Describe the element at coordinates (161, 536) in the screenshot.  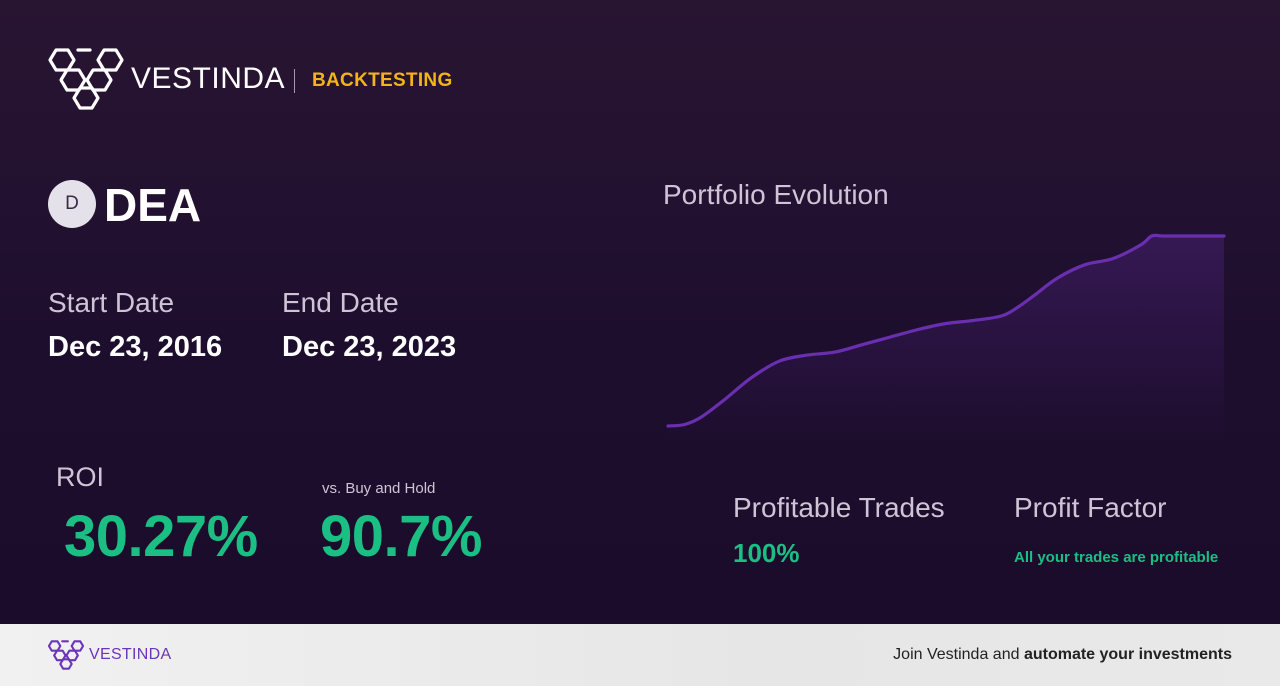
I see `roi-value: 30.27%` at that location.